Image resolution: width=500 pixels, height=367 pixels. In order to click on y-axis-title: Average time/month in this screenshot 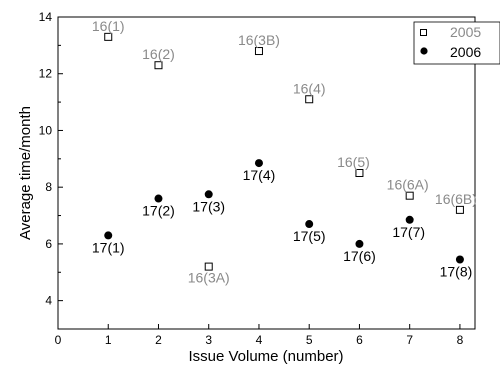, I will do `click(25, 173)`.